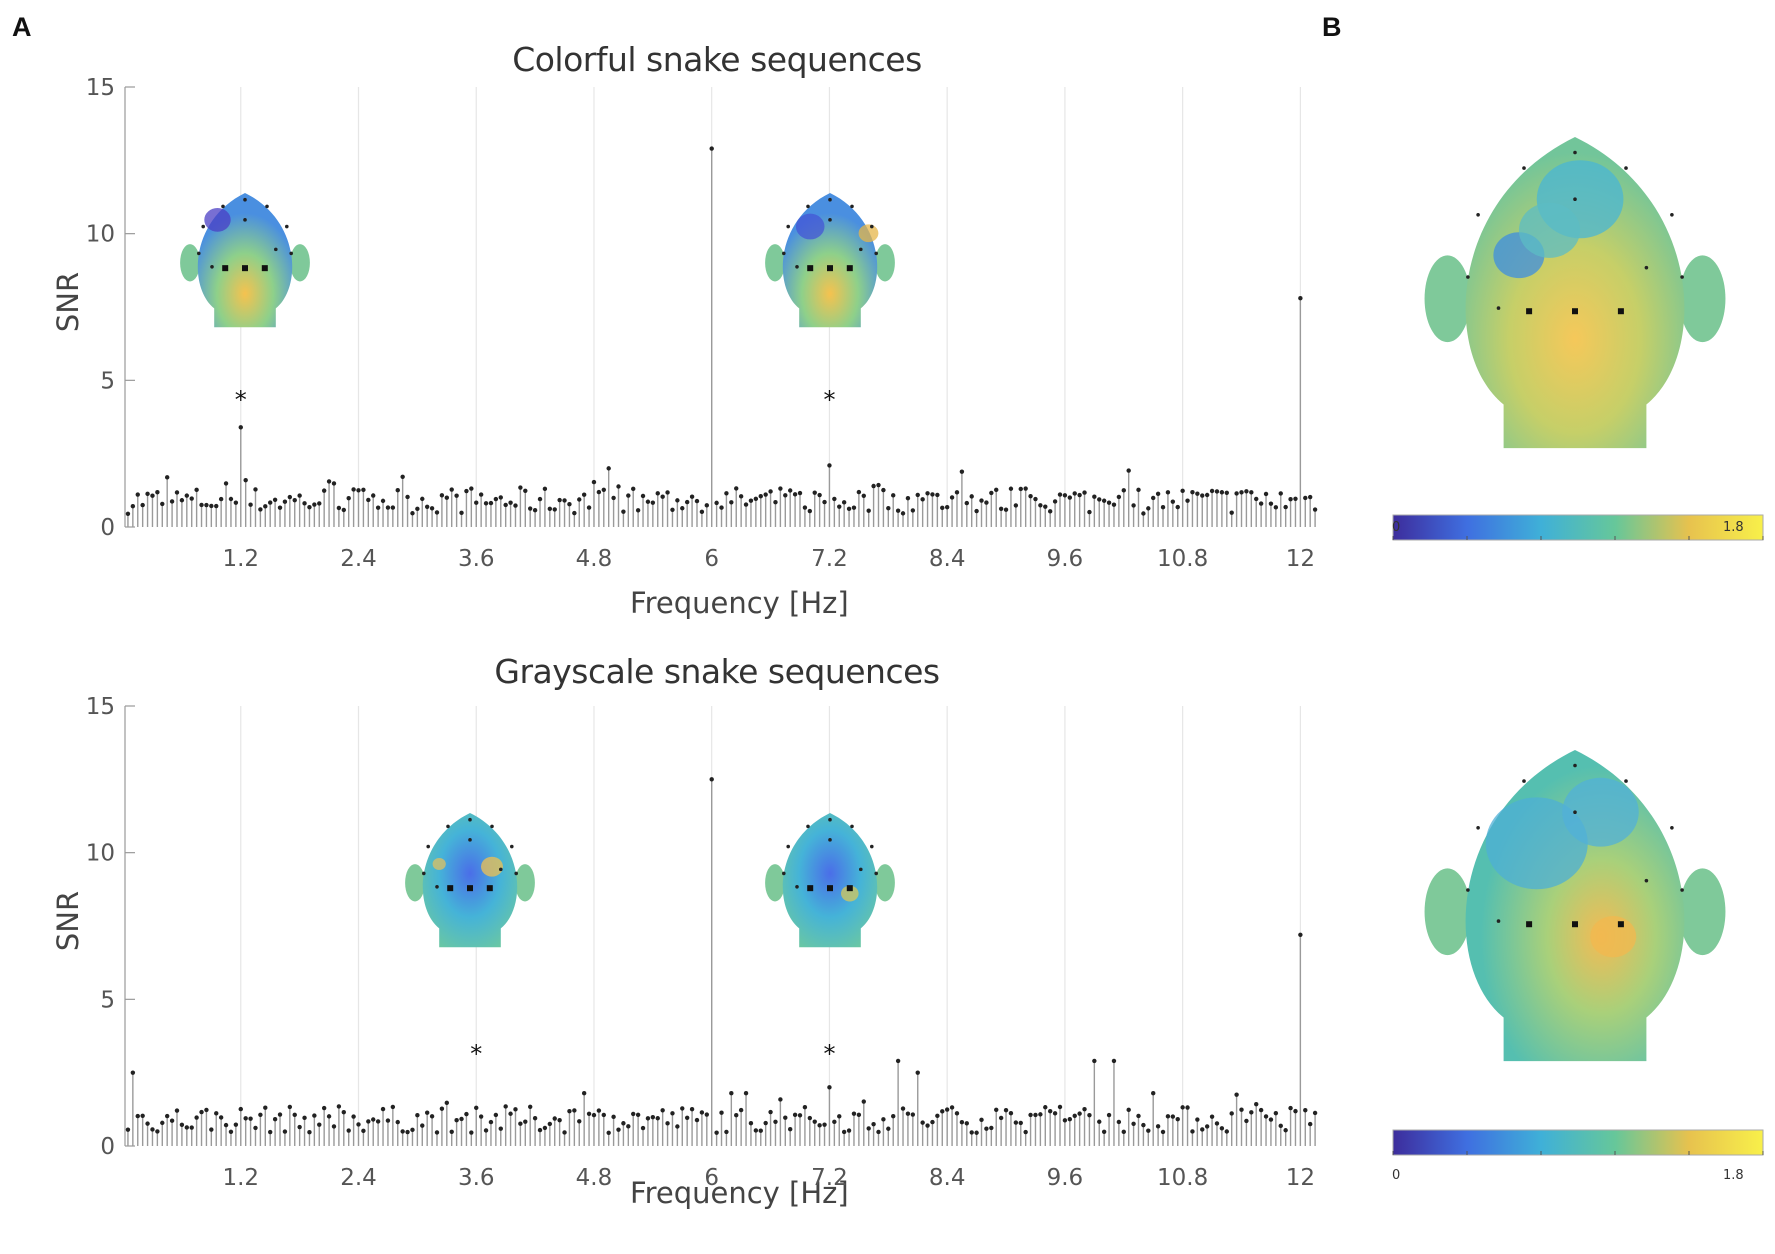 The height and width of the screenshot is (1254, 1775). I want to click on x-axis-label-colorful: Frequency [Hz], so click(739, 603).